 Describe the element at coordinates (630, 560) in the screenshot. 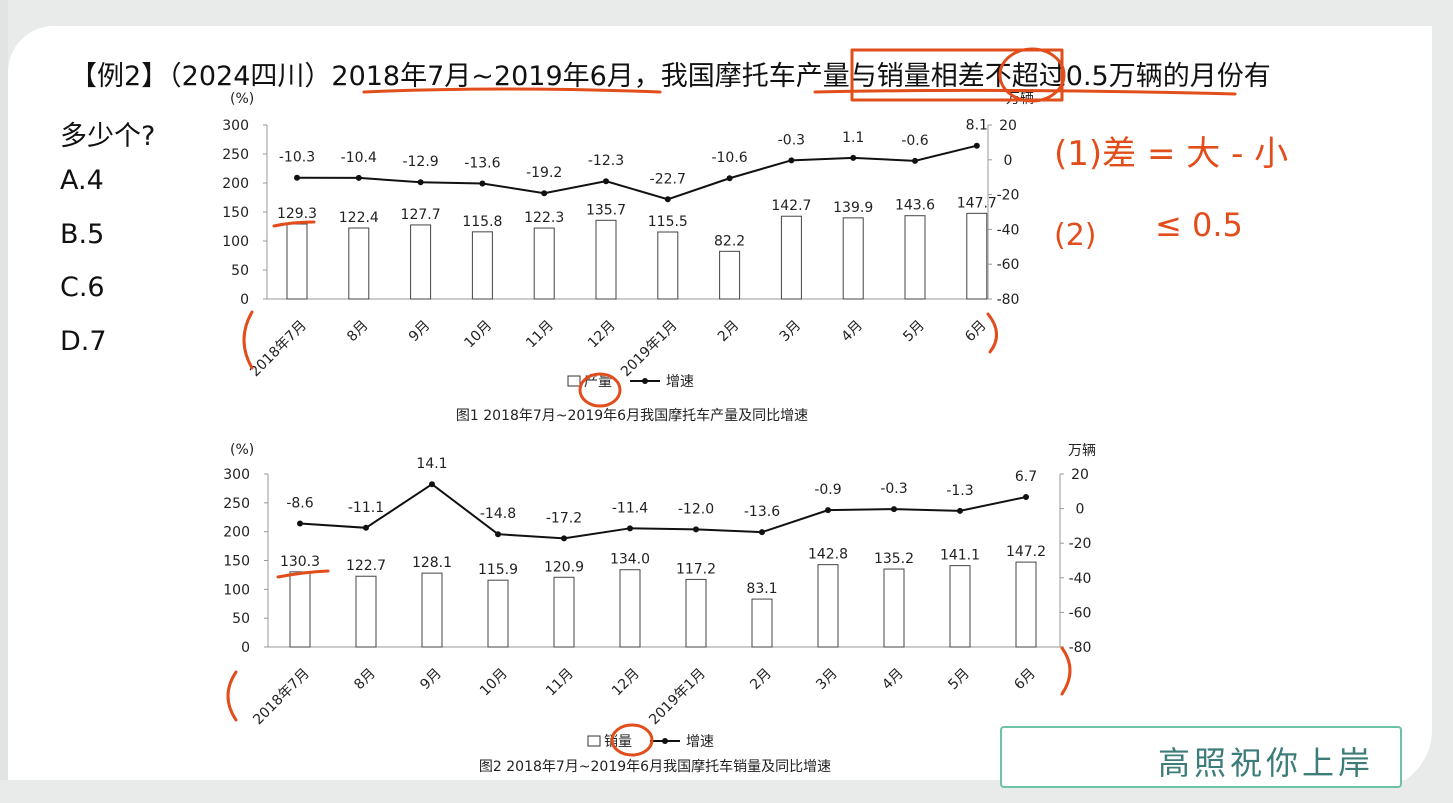

I see `bar-value-label: 134.0` at that location.